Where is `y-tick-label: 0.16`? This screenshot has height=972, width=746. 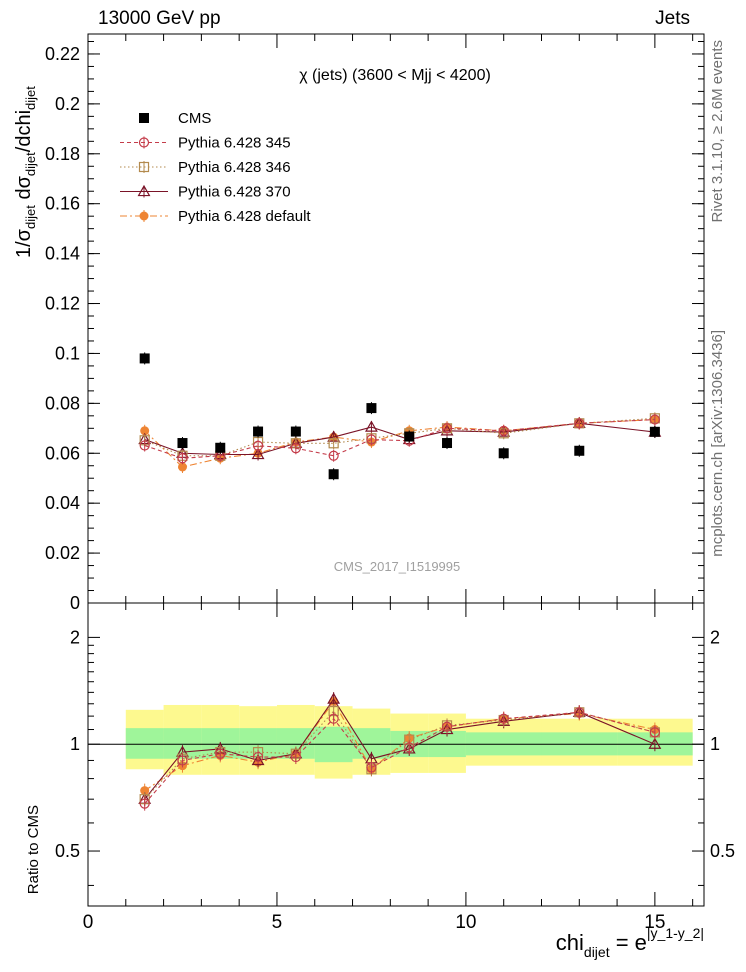 y-tick-label: 0.16 is located at coordinates (62, 204).